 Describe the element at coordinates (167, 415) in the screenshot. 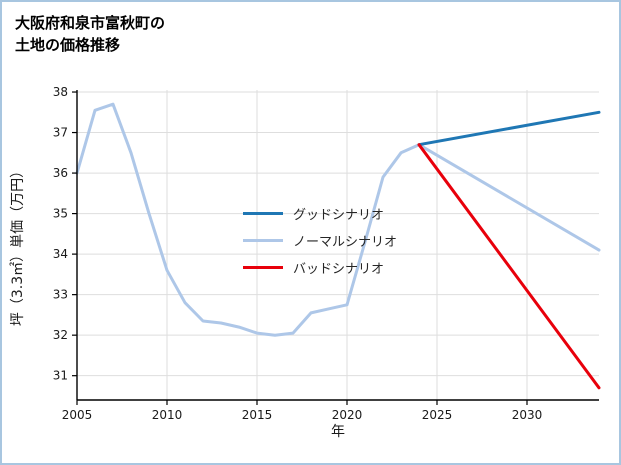

I see `x-tick-label-2010: 2010` at that location.